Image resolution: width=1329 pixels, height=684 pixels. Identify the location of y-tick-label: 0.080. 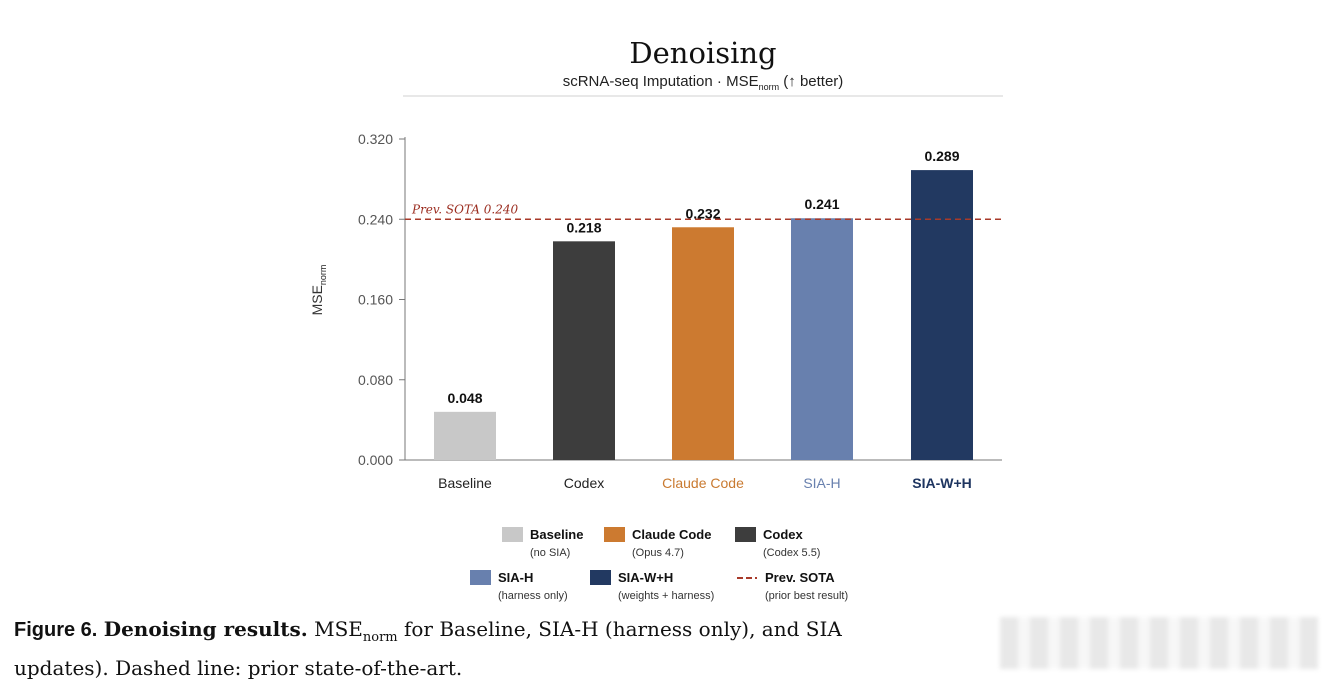
(375, 380).